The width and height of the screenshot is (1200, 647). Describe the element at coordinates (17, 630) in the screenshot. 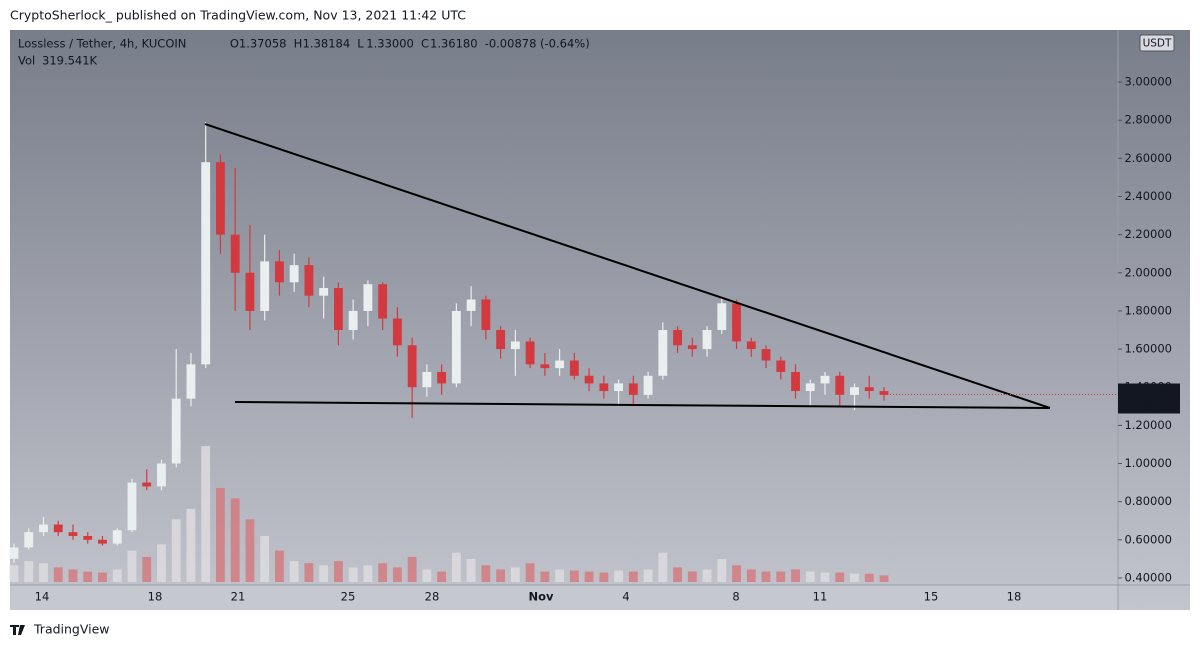

I see `logo` at that location.